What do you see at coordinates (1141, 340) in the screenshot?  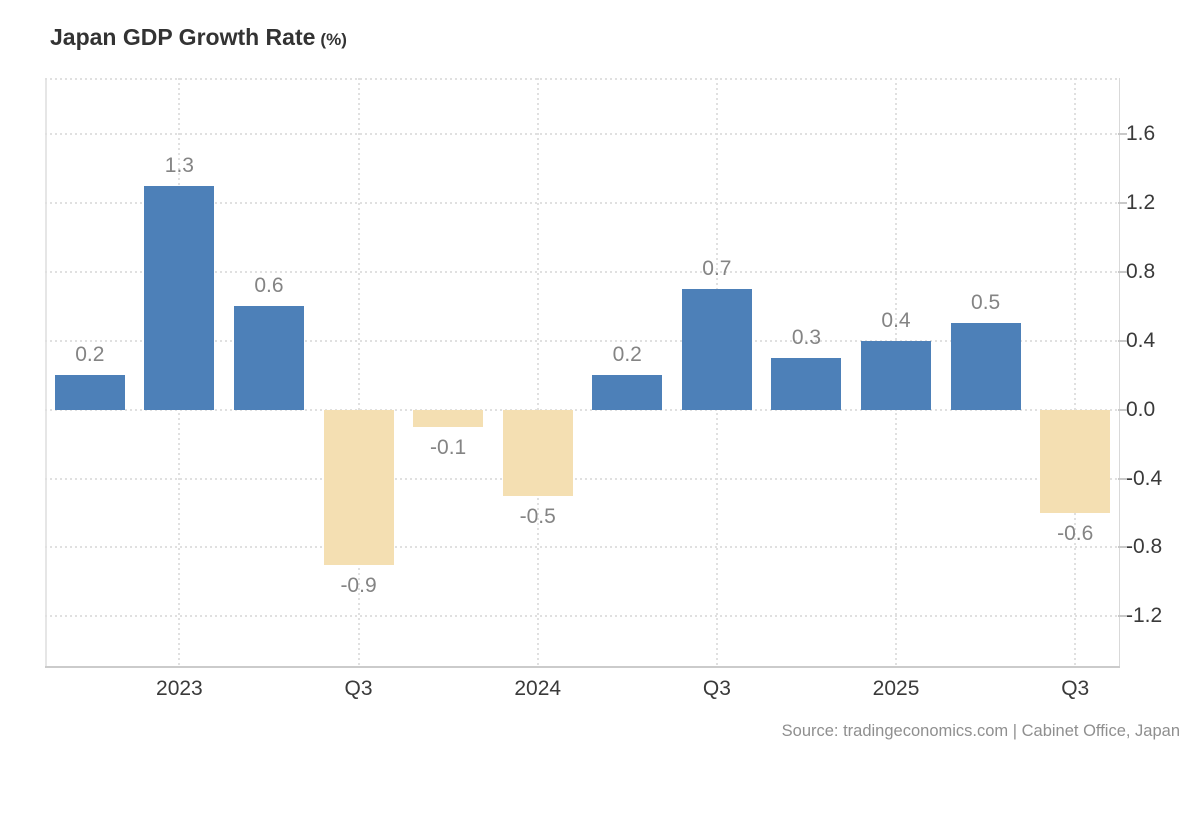 I see `y-tick-label: 0.4` at bounding box center [1141, 340].